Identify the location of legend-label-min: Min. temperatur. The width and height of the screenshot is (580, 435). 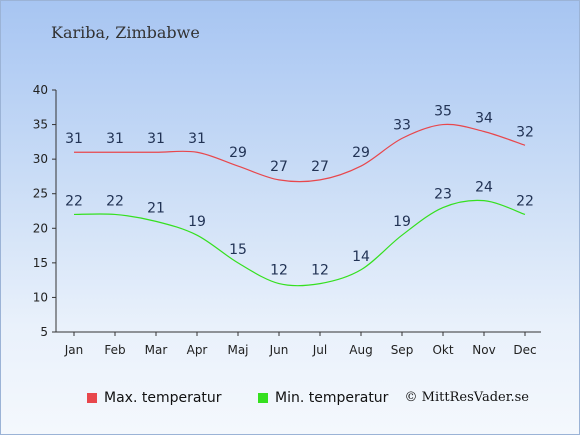
(332, 398).